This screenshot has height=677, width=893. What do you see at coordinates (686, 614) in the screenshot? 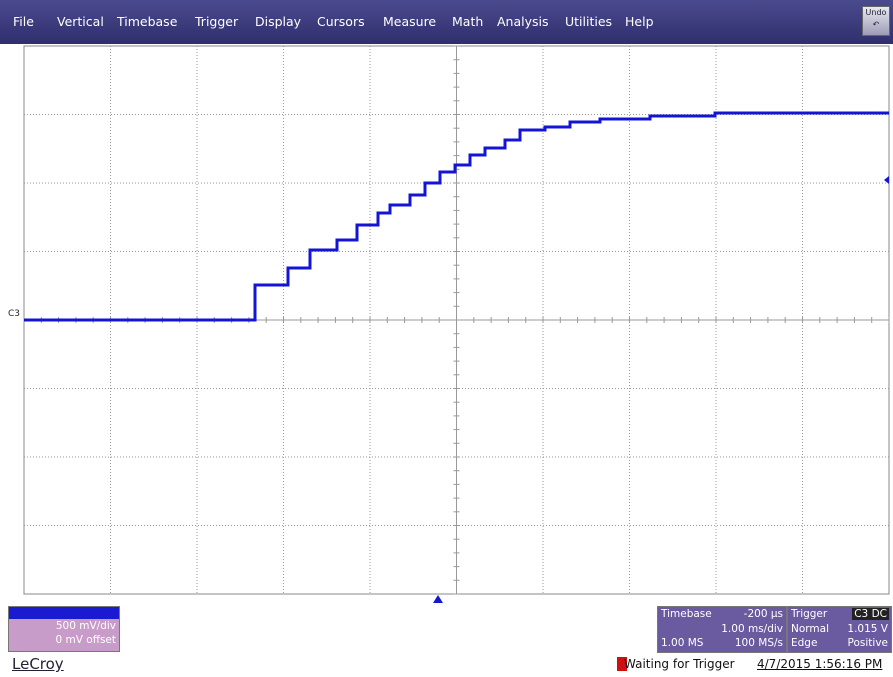
I see `timebase-title: Timebase` at bounding box center [686, 614].